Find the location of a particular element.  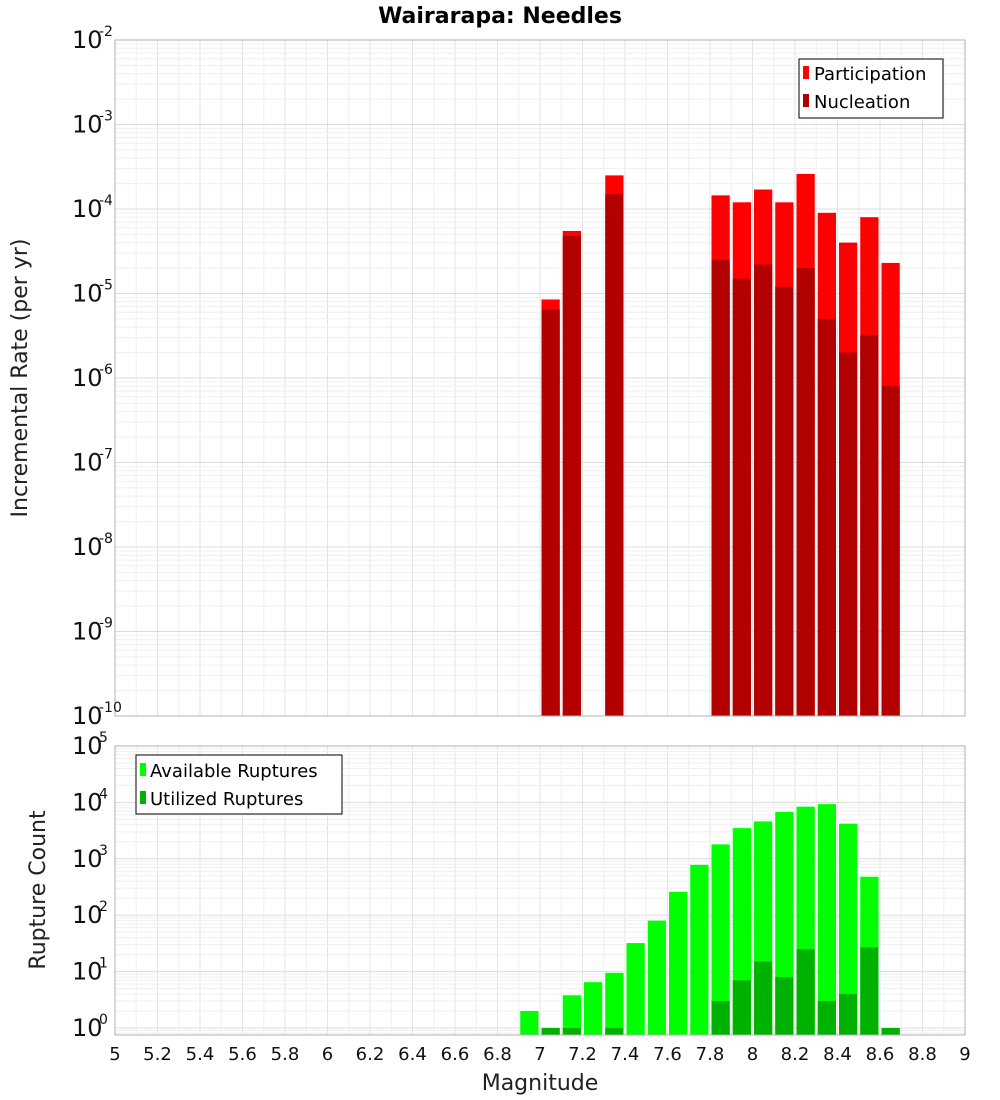

utilized-ruptures-legend-label: Utilized Ruptures is located at coordinates (226, 799).